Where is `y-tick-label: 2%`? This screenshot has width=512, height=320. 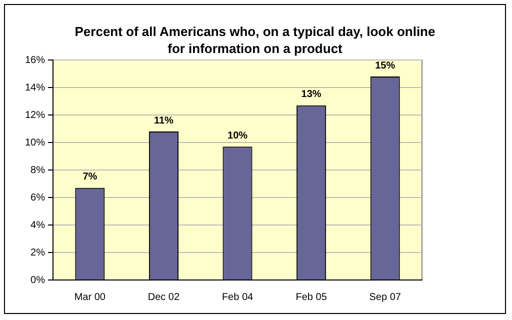
y-tick-label: 2% is located at coordinates (38, 252).